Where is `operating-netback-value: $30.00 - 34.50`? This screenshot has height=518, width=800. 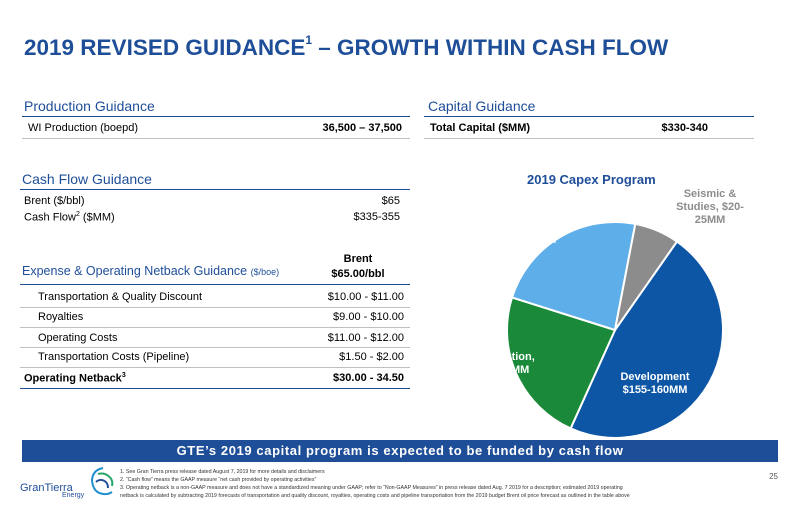 operating-netback-value: $30.00 - 34.50 is located at coordinates (368, 378).